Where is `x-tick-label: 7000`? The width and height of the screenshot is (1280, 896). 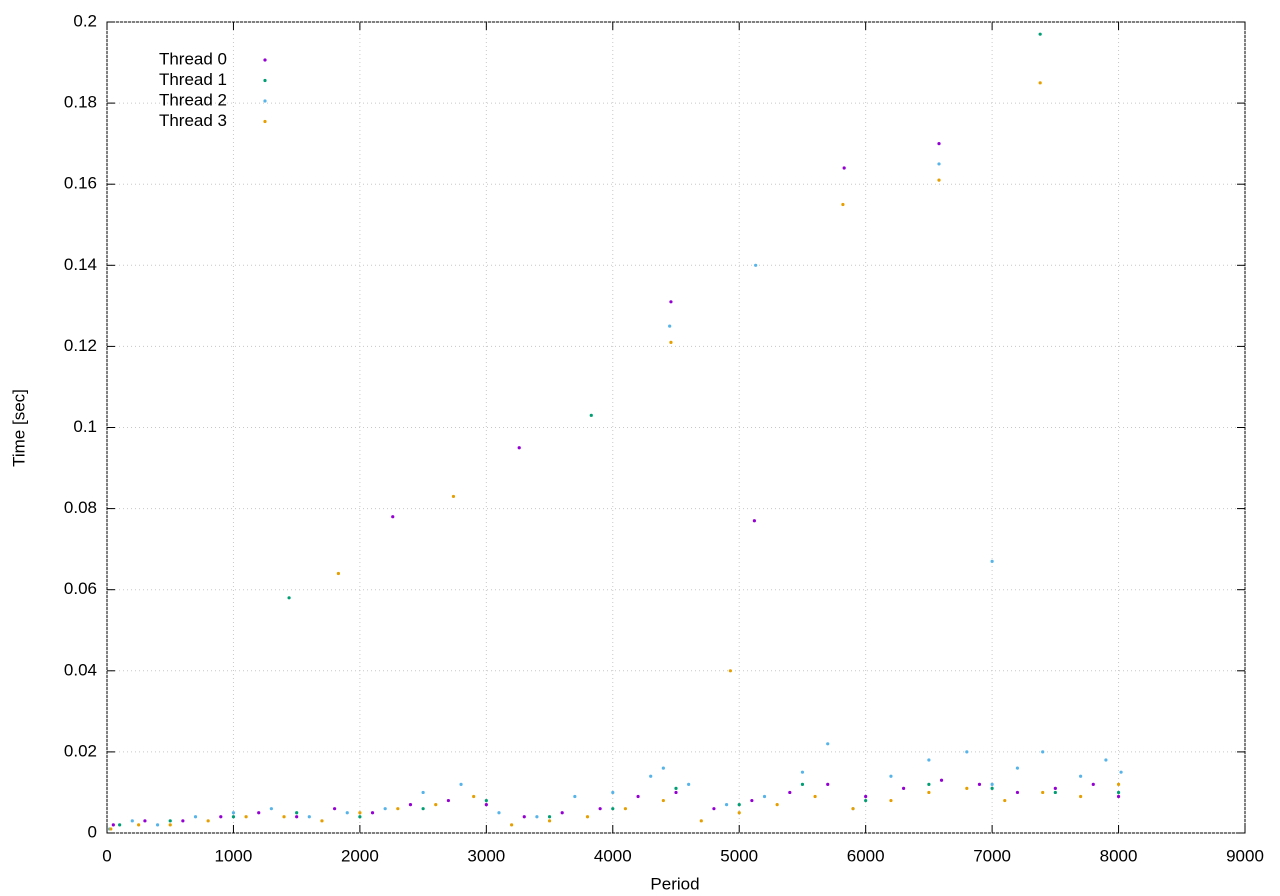 x-tick-label: 7000 is located at coordinates (992, 855).